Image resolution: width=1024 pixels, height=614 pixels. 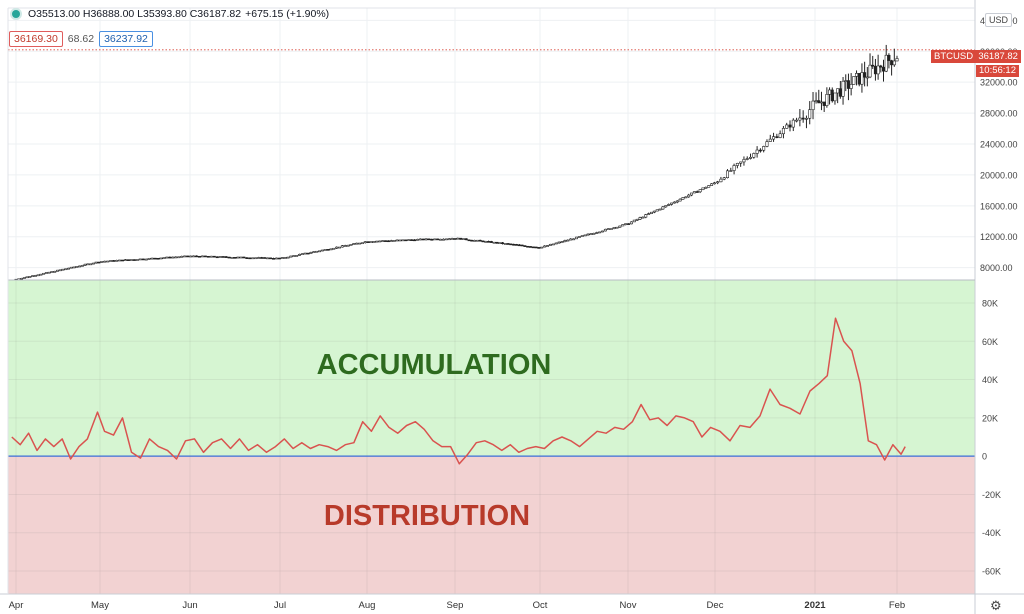 I want to click on currency-button: USD, so click(x=999, y=20).